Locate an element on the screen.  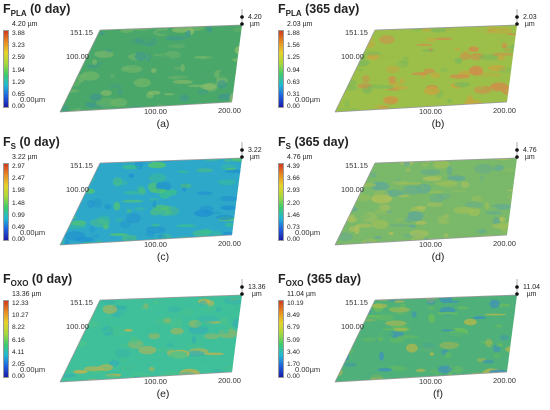
height-label: 4.20 µm is located at coordinates (255, 21).